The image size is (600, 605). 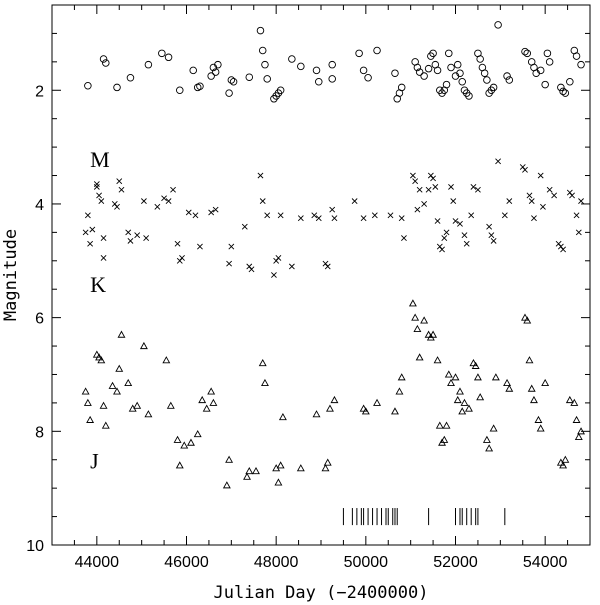 I want to click on x-axis-title: Julian Day (−2400000), so click(x=321, y=593).